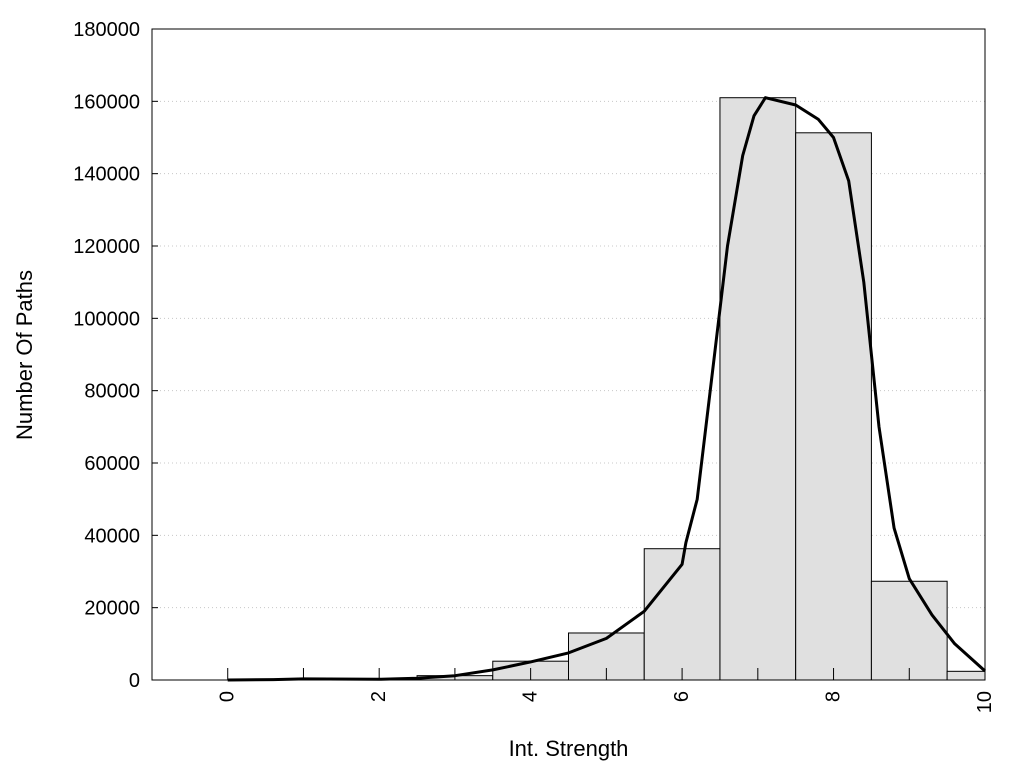 The height and width of the screenshot is (768, 1024). What do you see at coordinates (379, 696) in the screenshot?
I see `x-tick-label: 2` at bounding box center [379, 696].